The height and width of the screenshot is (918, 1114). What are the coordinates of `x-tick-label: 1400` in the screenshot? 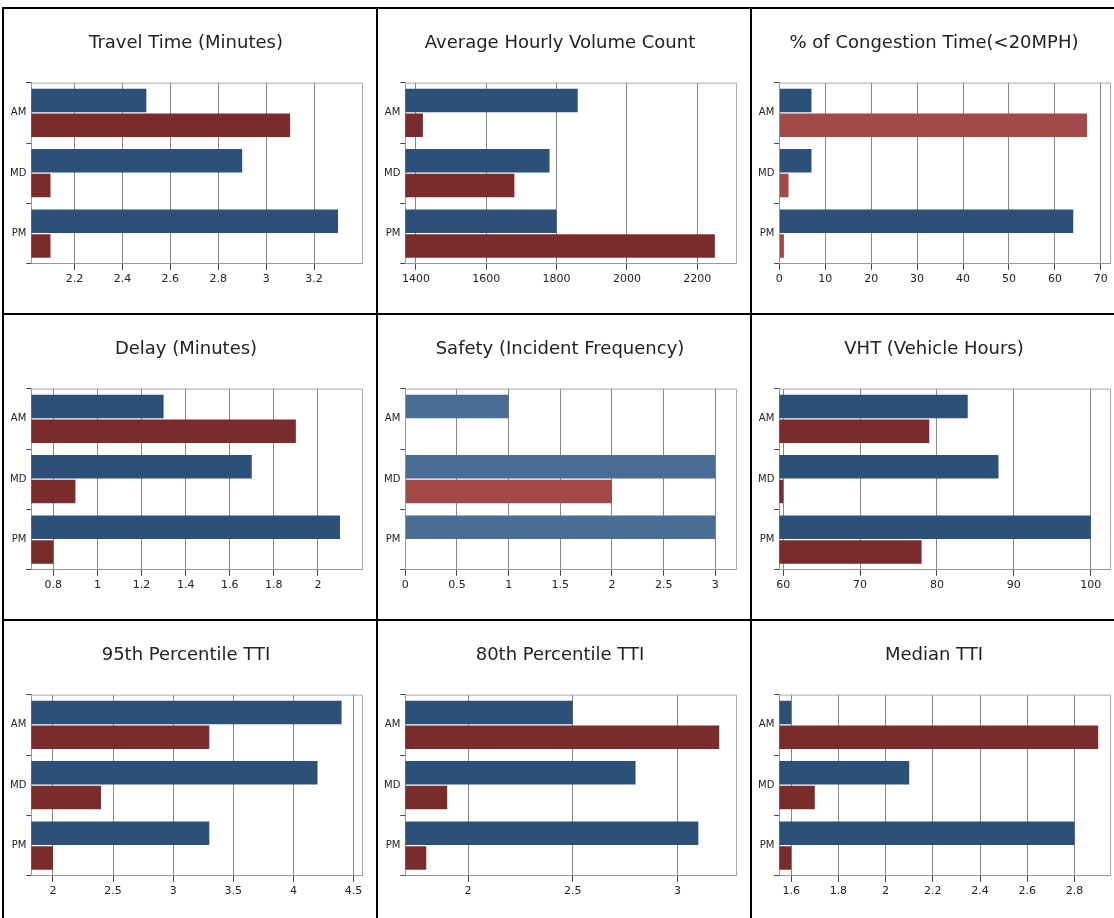 It's located at (415, 279).